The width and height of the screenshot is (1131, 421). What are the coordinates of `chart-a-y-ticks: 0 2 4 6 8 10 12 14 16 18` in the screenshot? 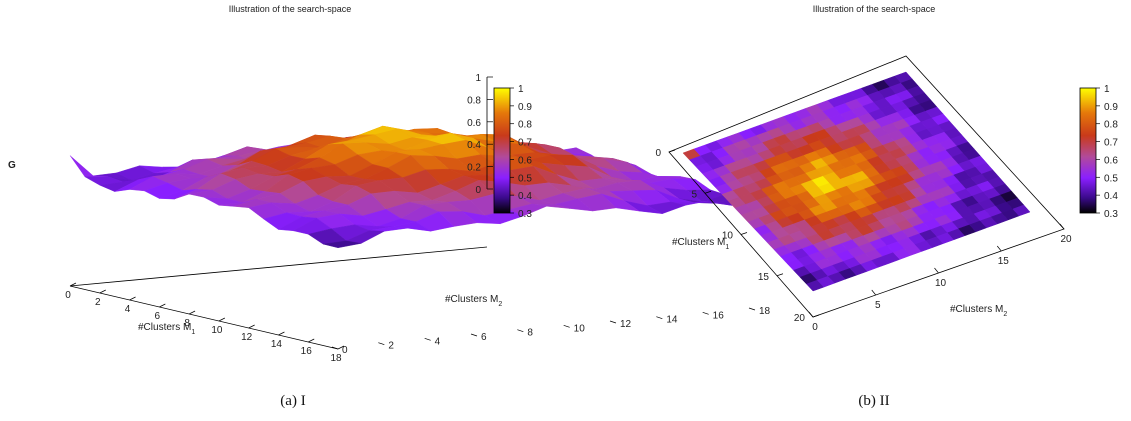 It's located at (551, 331).